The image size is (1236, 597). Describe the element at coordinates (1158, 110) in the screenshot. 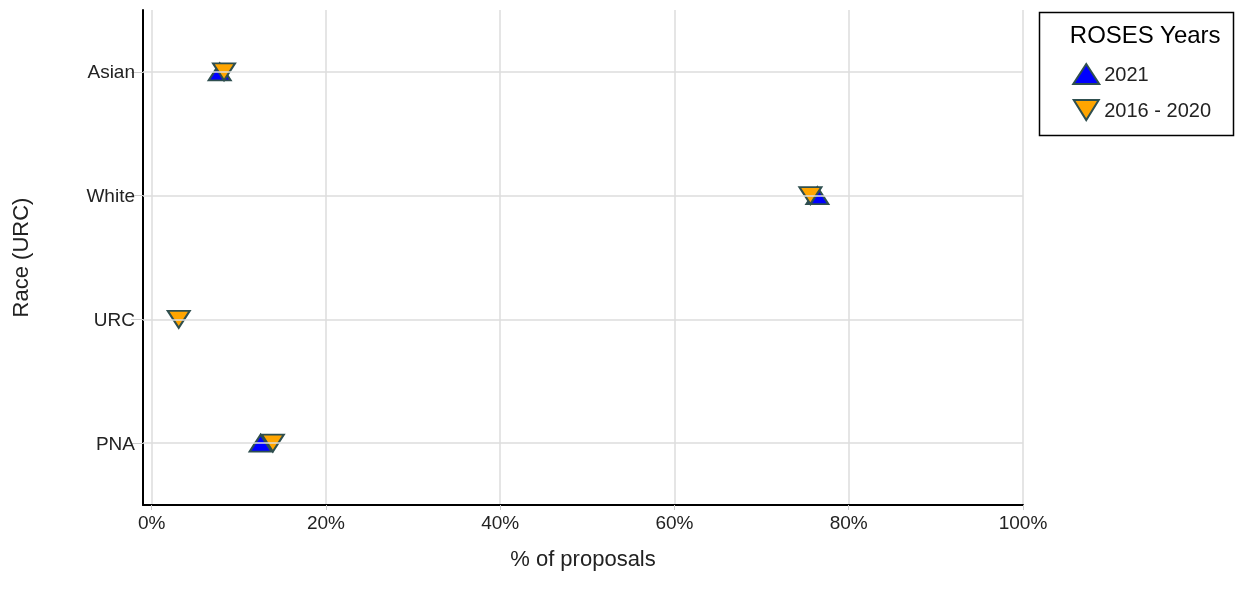

I see `legend-label: 2016 - 2020` at that location.